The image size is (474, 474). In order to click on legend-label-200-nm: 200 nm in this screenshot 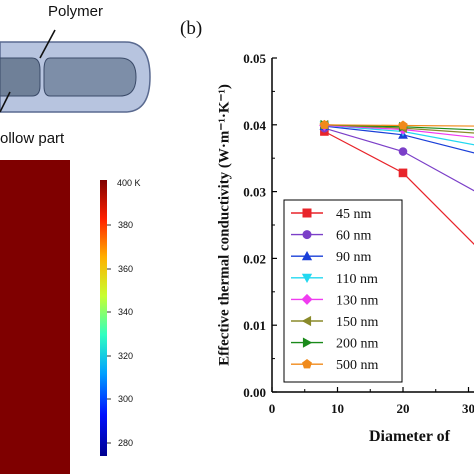, I will do `click(357, 344)`.